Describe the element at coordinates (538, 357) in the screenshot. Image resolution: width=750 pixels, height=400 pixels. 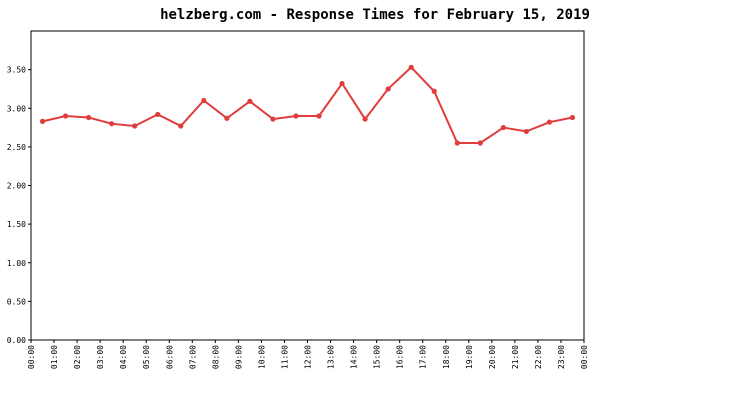
I see `x-tick-label: 22:00` at that location.